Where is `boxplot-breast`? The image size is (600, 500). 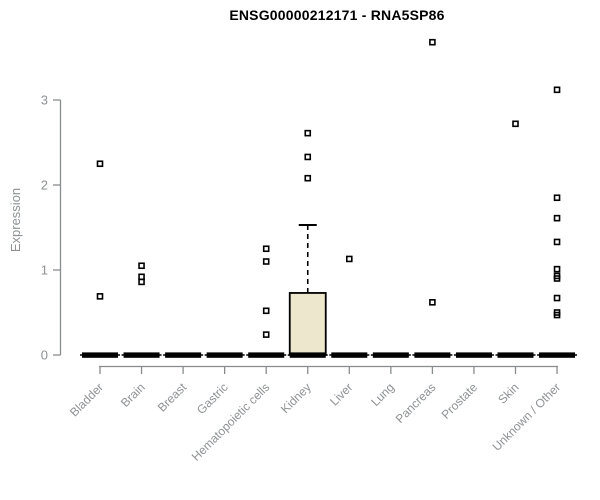
boxplot-breast is located at coordinates (183, 355).